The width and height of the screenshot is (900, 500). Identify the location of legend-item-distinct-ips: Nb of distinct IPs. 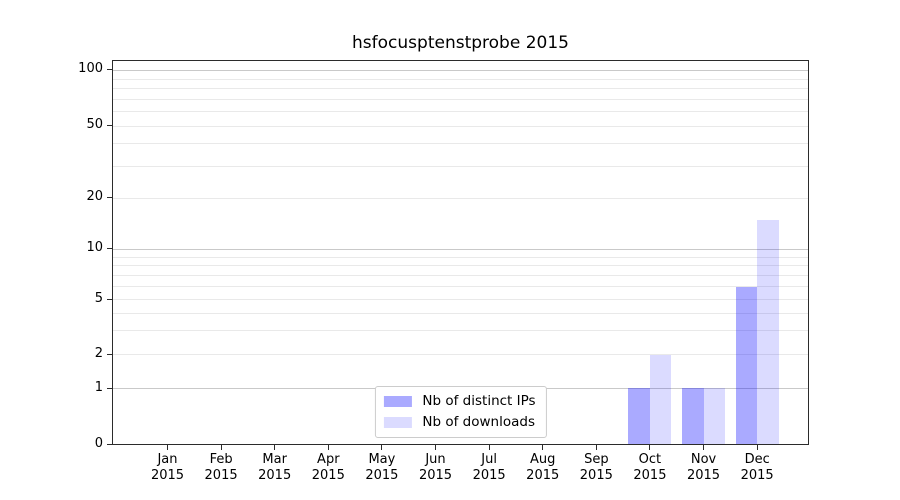
(459, 401).